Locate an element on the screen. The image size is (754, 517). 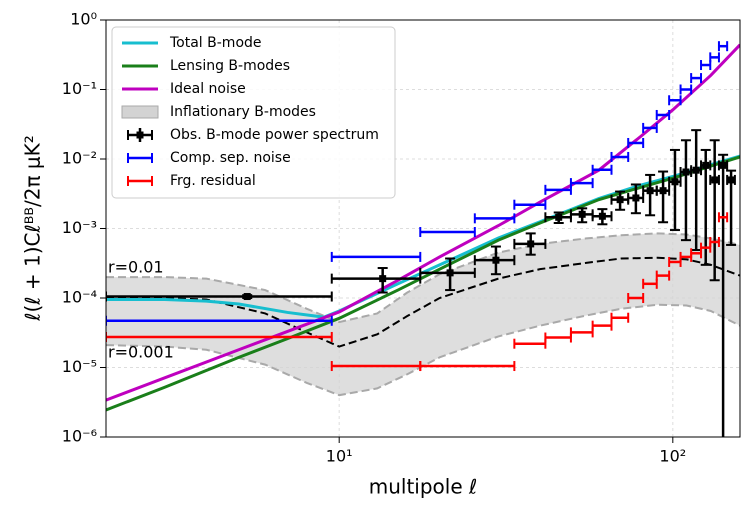
y-tick-label: 10⁻⁴ is located at coordinates (79, 297).